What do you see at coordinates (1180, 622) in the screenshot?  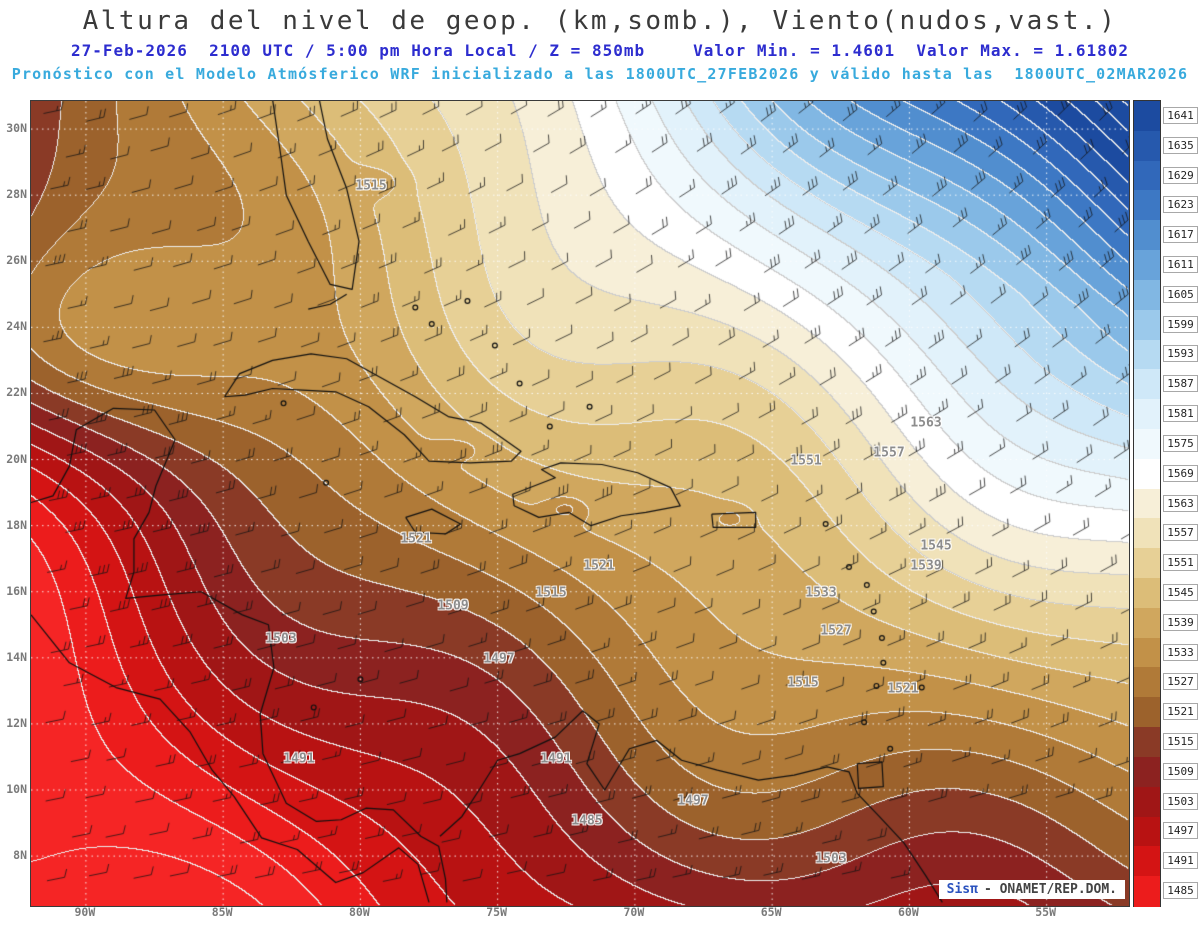 I see `colorbar-value-label: 1539` at bounding box center [1180, 622].